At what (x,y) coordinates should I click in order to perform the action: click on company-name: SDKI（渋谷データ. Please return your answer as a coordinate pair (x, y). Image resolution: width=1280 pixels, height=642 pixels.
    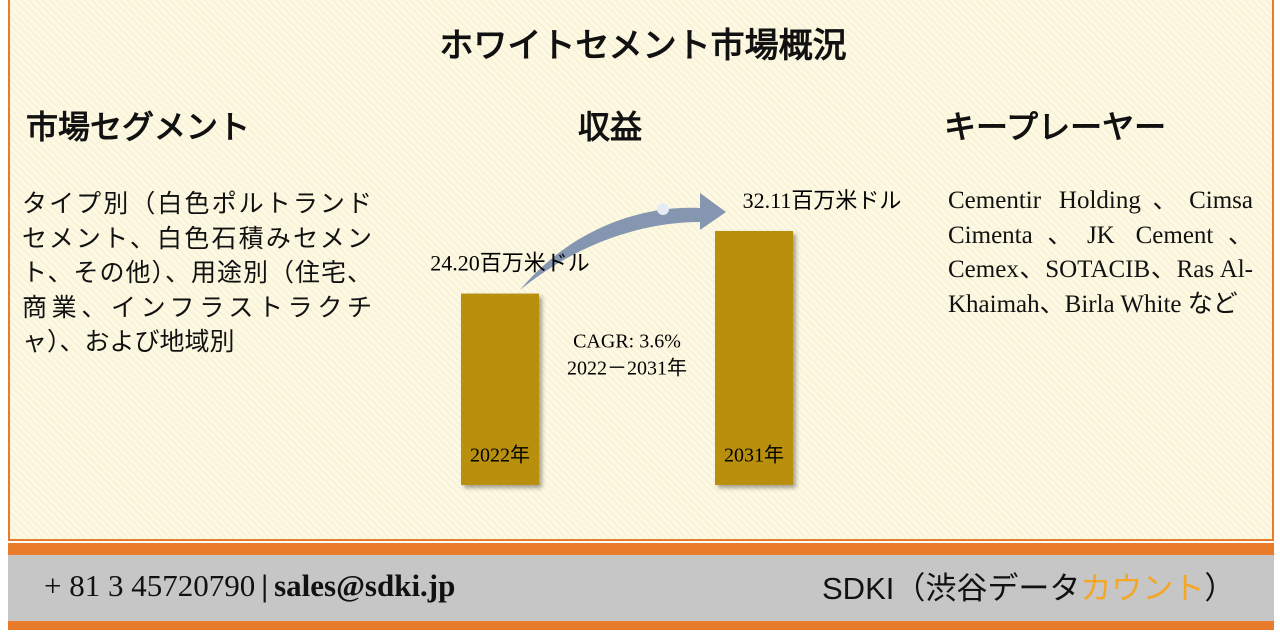
    Looking at the image, I should click on (951, 588).